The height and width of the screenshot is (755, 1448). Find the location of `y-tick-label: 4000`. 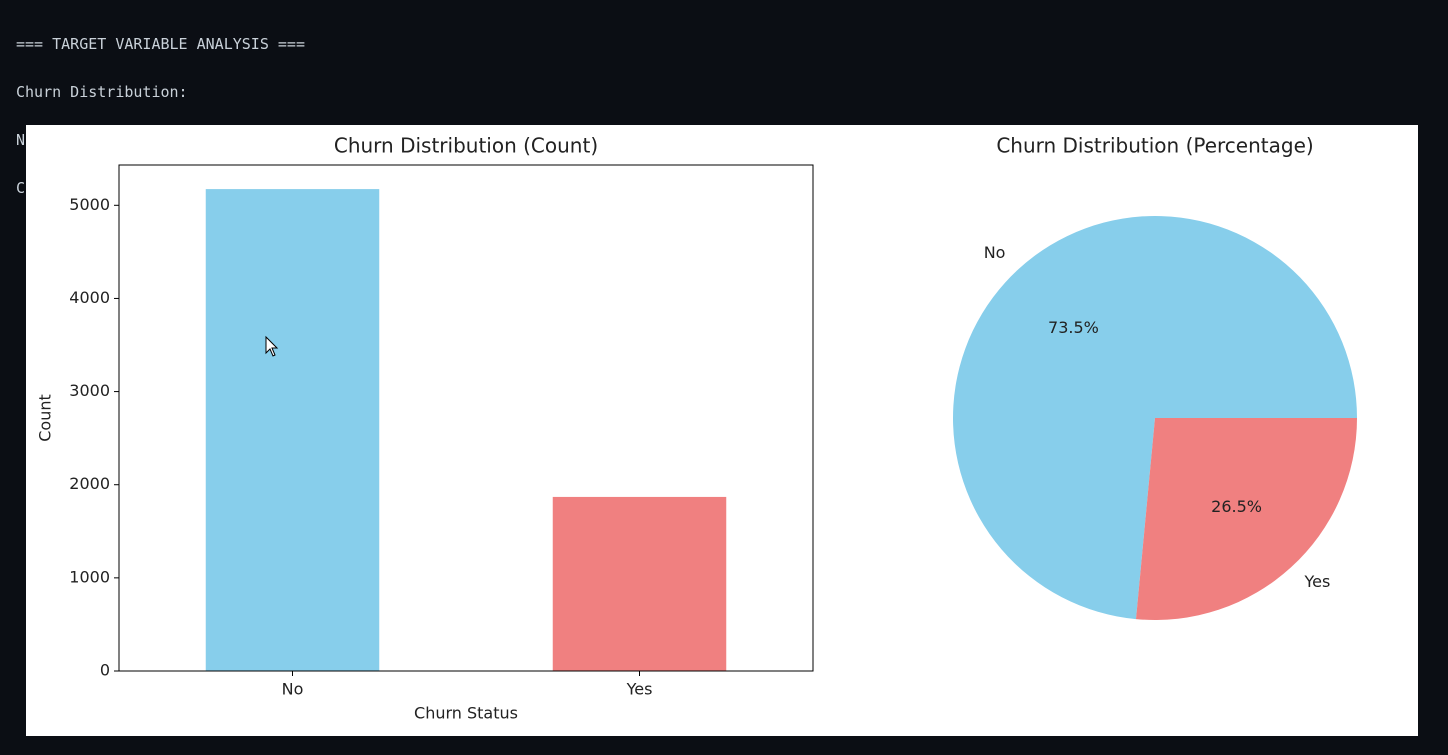

y-tick-label: 4000 is located at coordinates (89, 297).